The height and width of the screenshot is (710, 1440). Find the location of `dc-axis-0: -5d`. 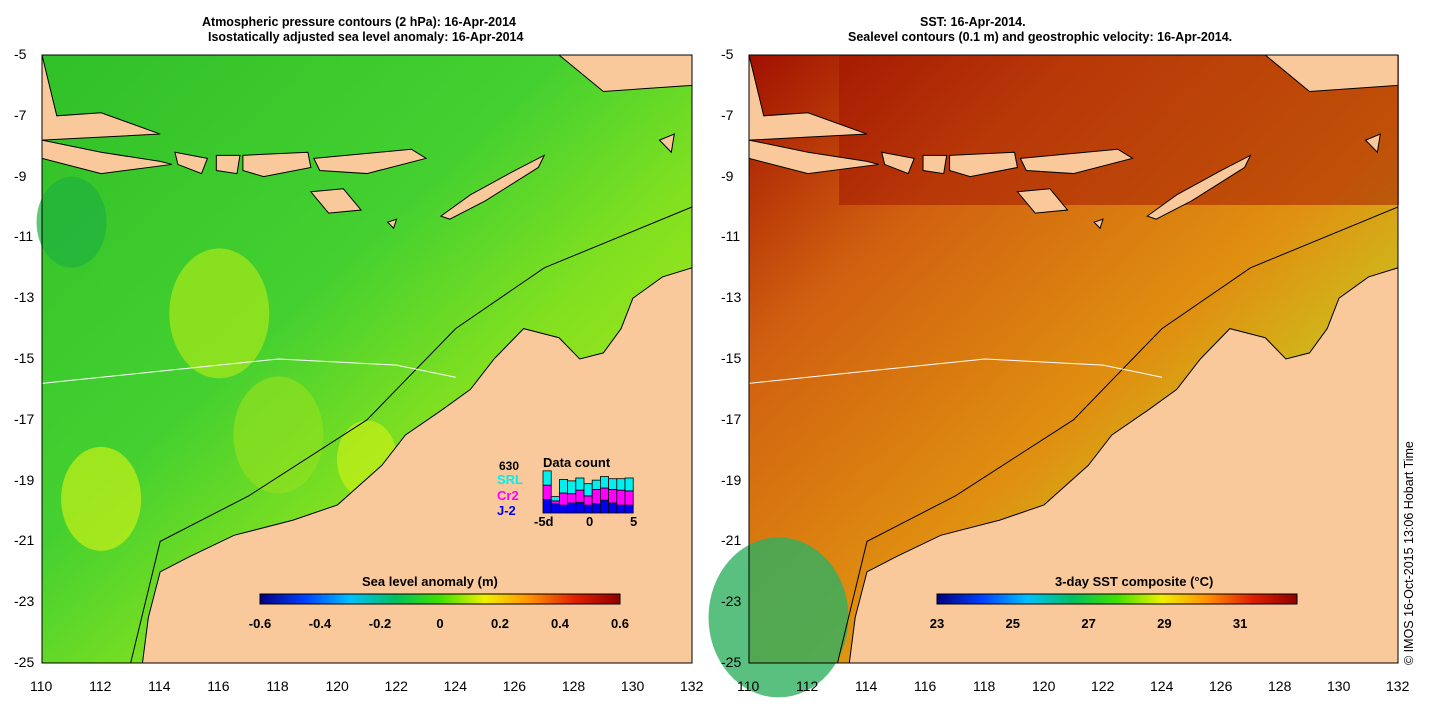

dc-axis-0: -5d is located at coordinates (544, 521).